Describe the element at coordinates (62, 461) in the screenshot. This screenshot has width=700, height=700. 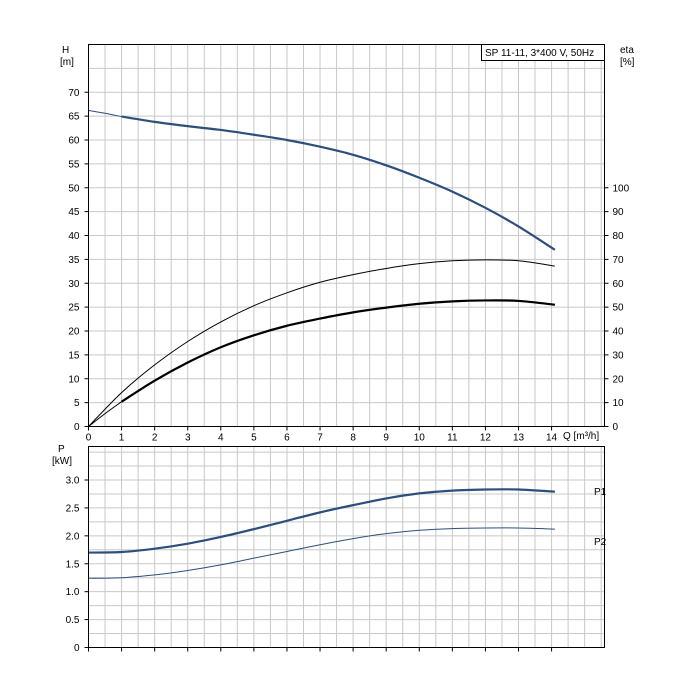
I see `p-axis-title-line2: [kW]` at that location.